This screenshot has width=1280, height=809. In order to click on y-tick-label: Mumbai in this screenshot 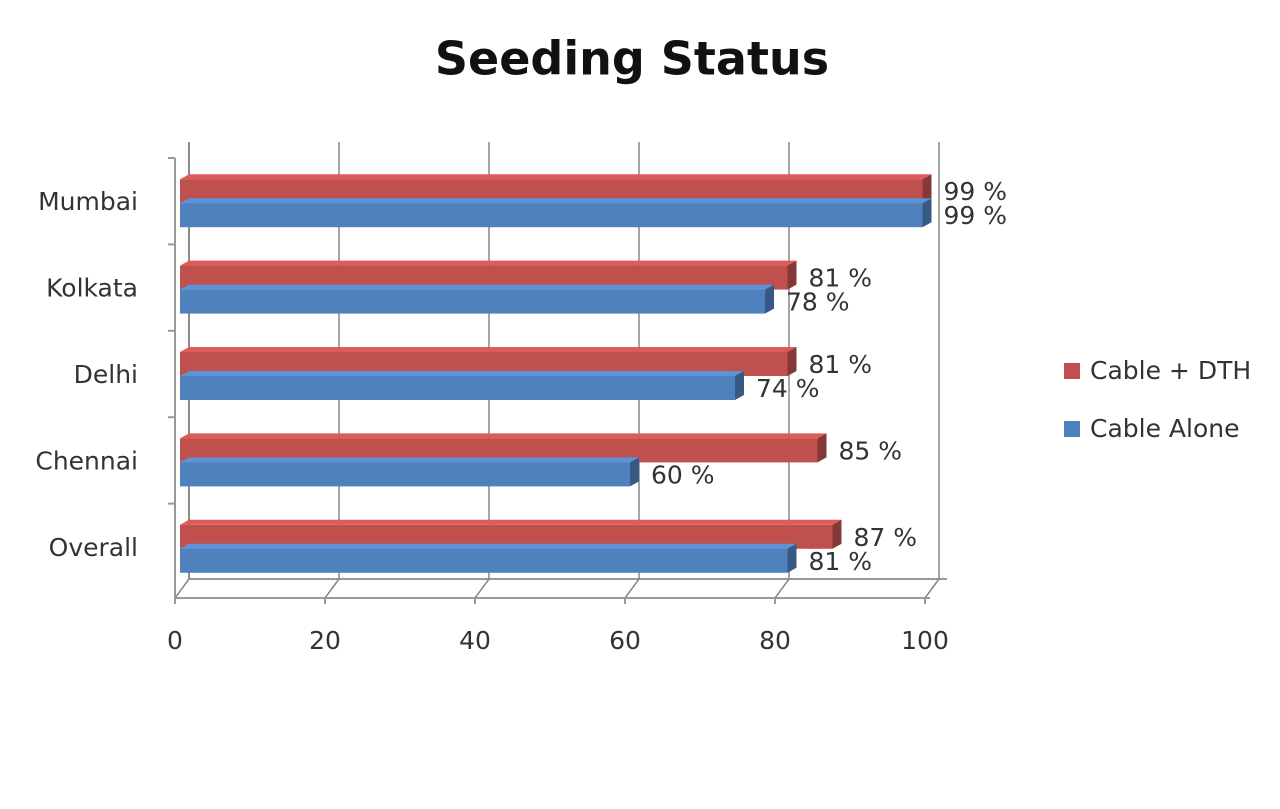, I will do `click(88, 201)`.